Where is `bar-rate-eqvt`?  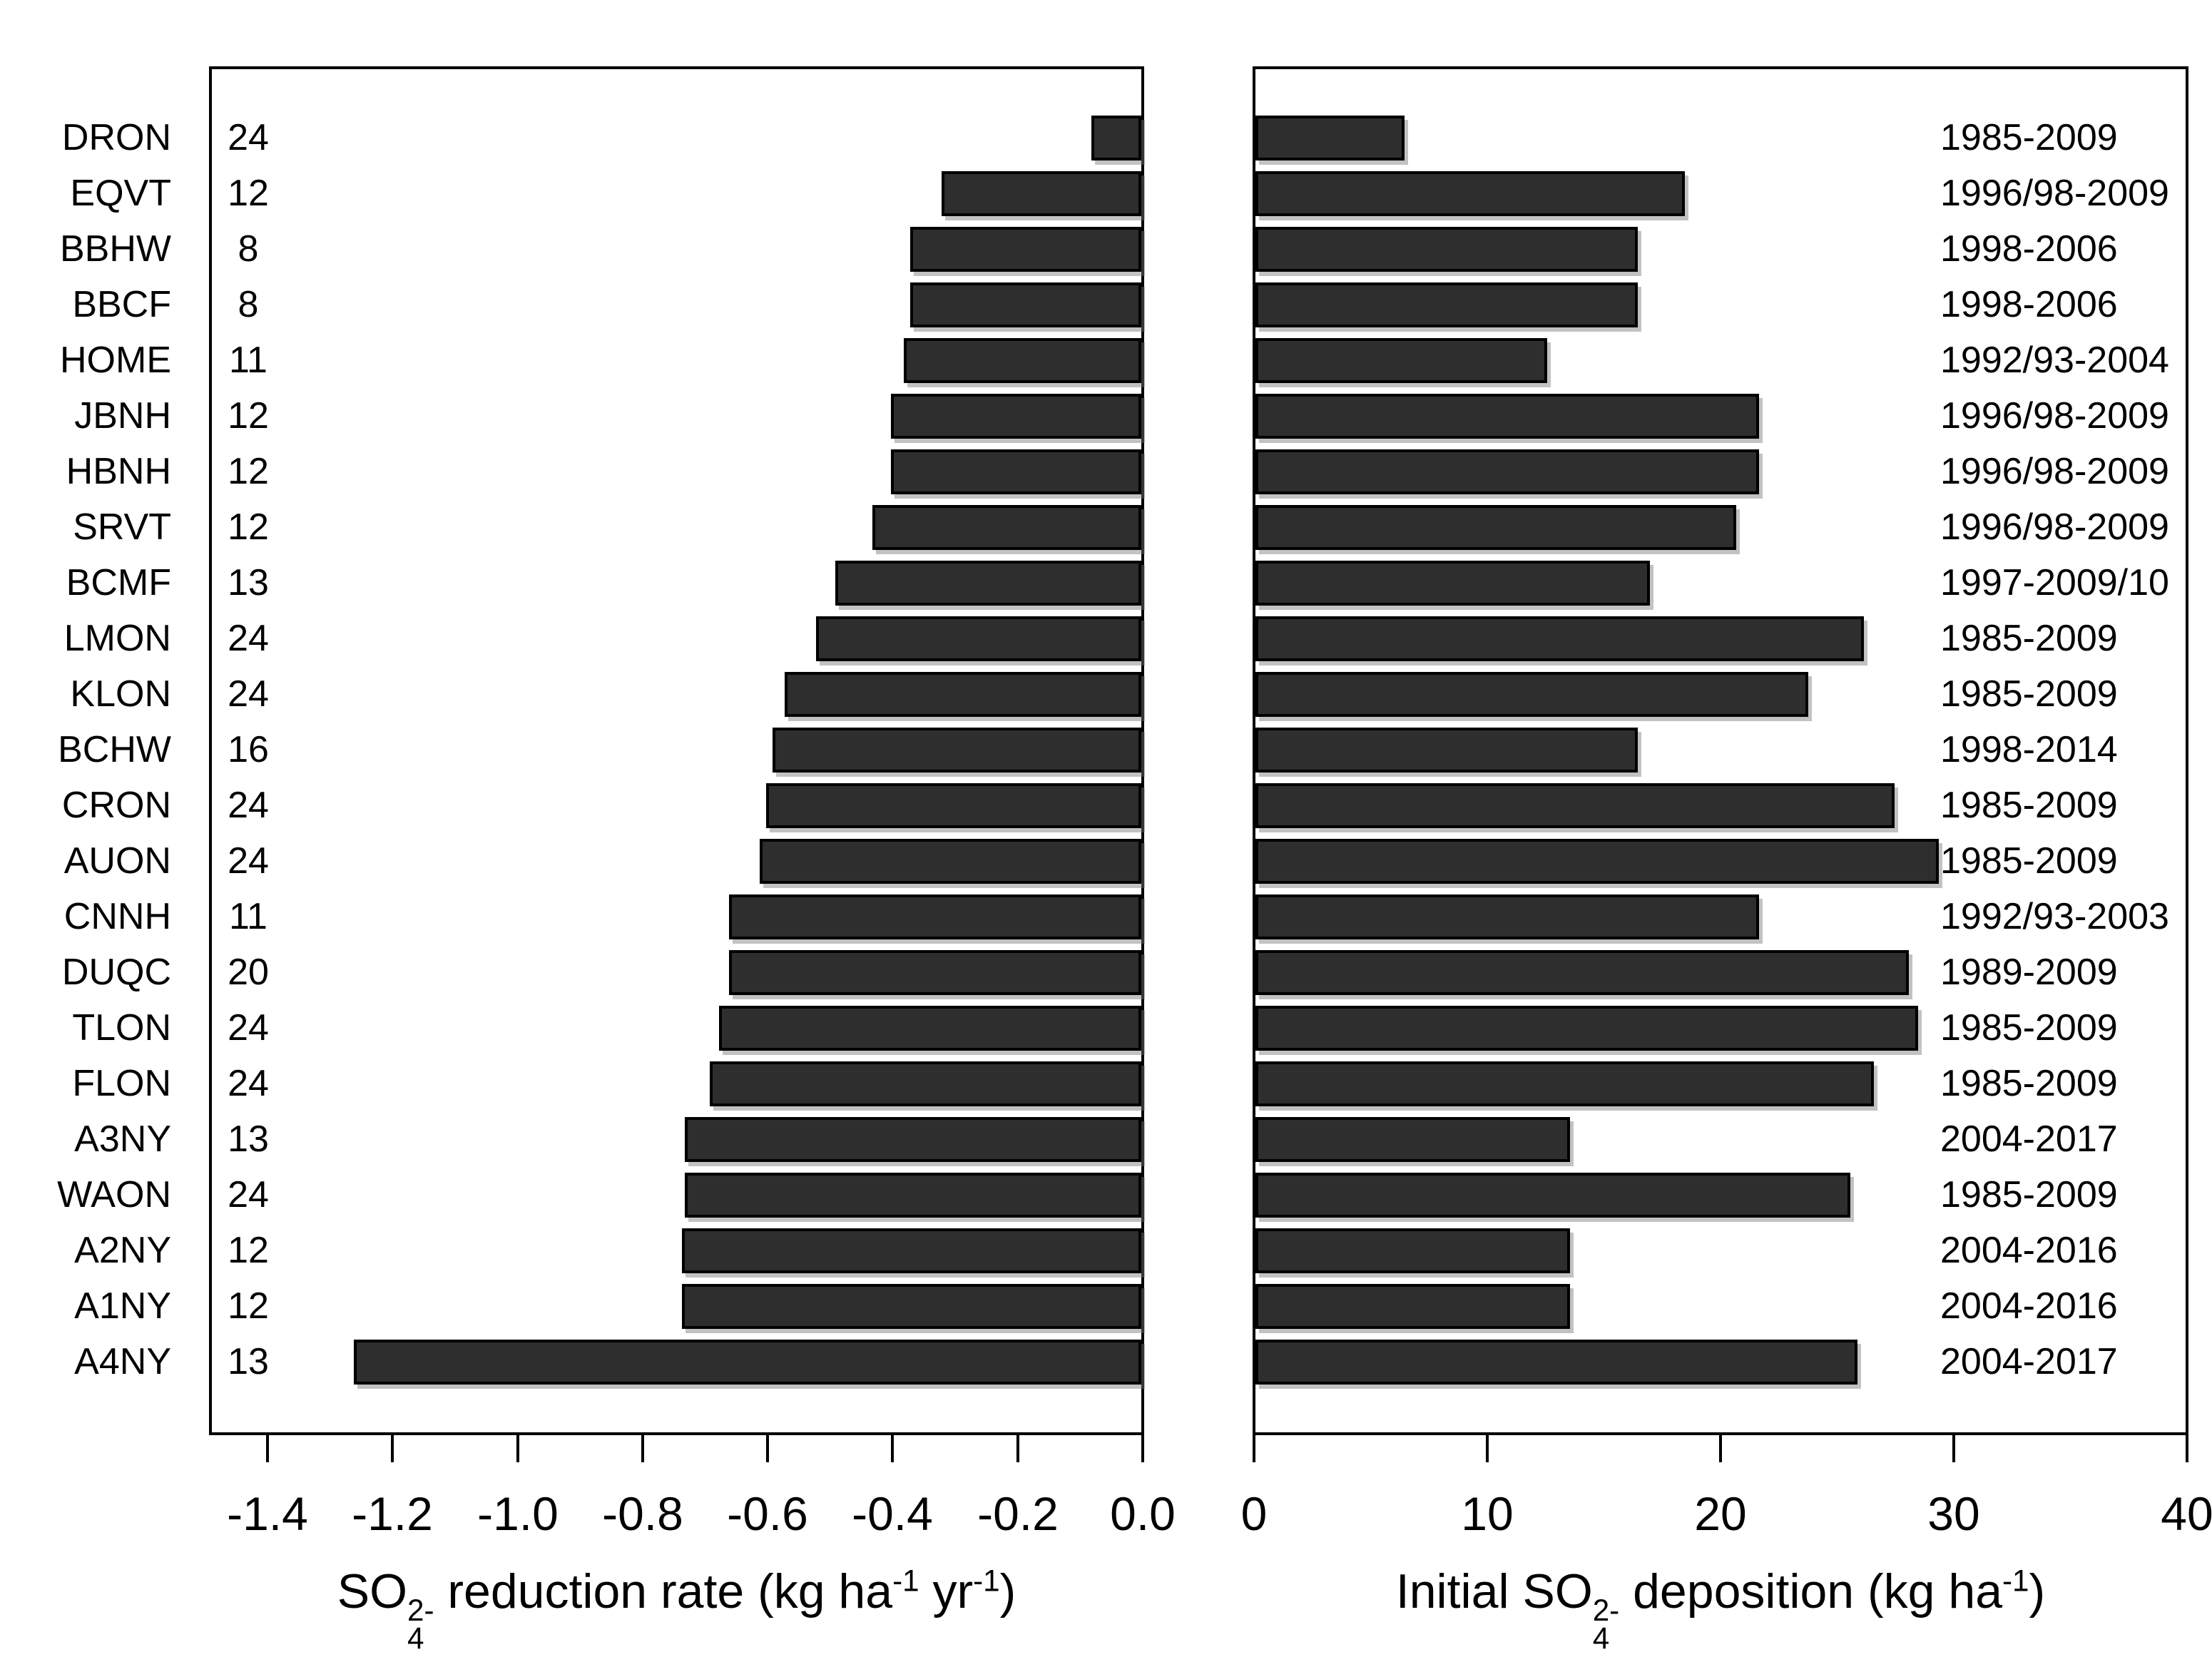 bar-rate-eqvt is located at coordinates (1041, 193).